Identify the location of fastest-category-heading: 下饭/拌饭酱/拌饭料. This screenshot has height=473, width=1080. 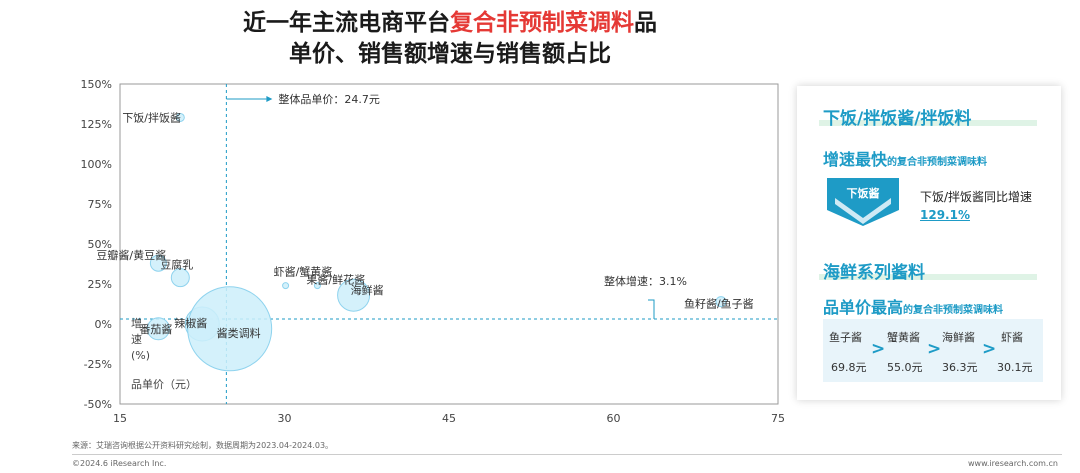
(897, 119).